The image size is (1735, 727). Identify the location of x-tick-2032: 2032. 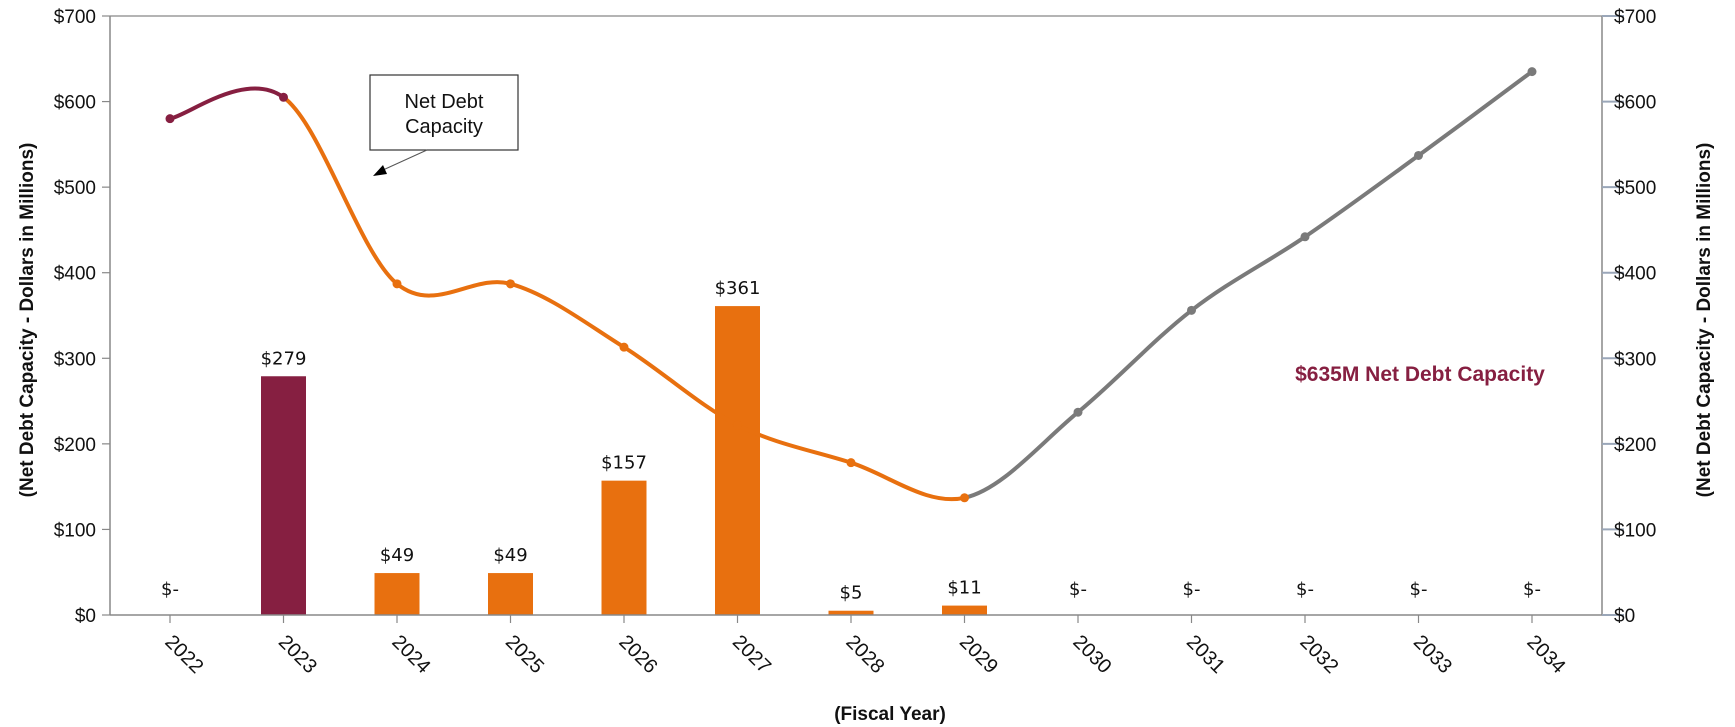
(1318, 654).